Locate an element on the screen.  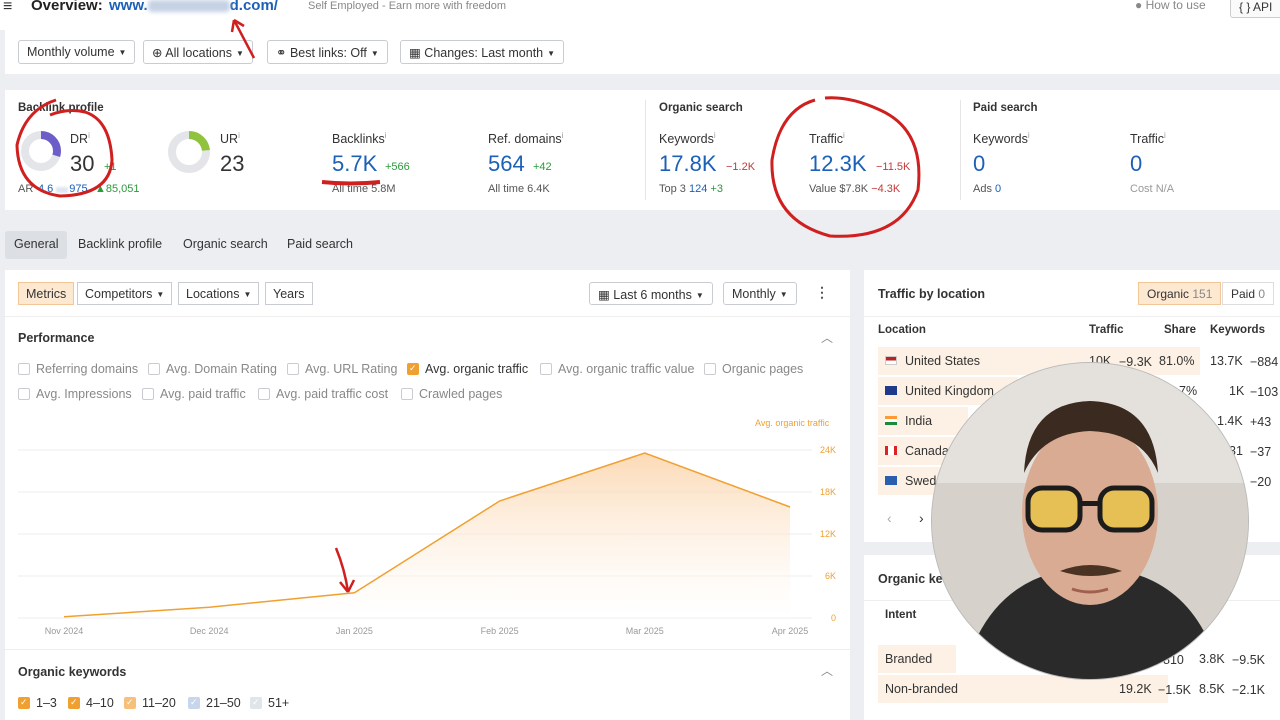
backlinks-delta: +566 is located at coordinates (397, 167).